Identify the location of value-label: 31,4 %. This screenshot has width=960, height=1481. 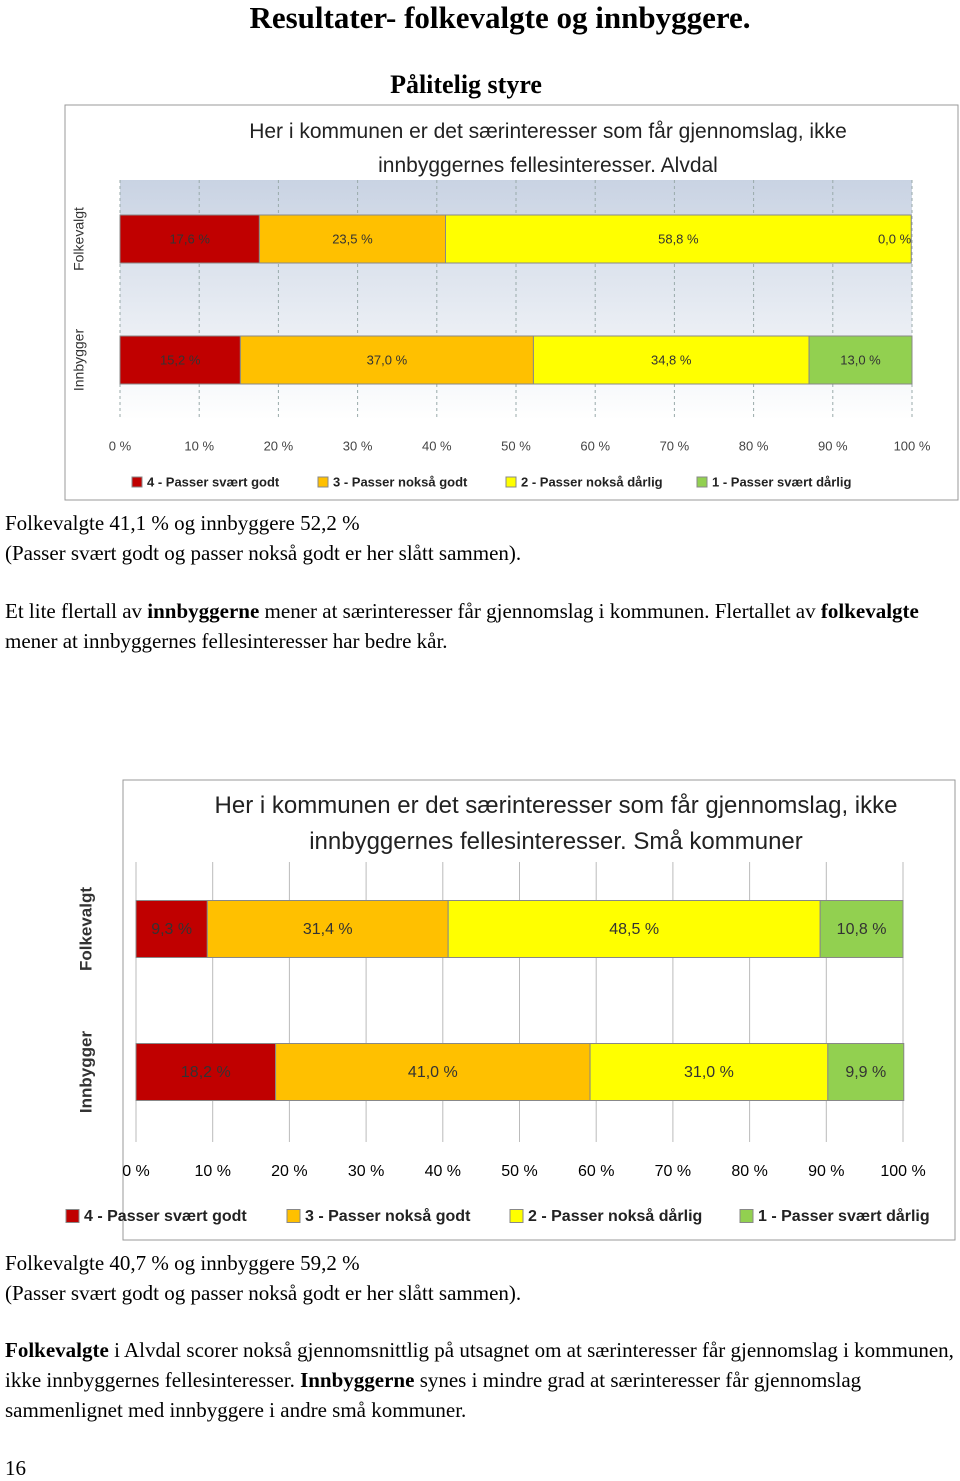
(328, 929).